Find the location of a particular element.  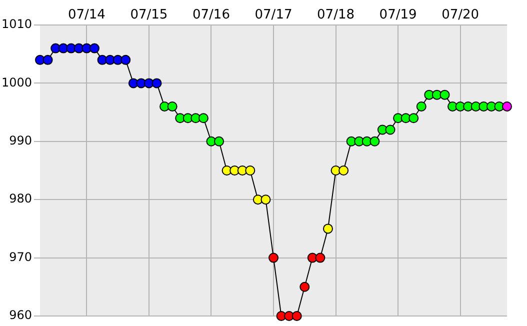

x-tick-label: 07/14 is located at coordinates (87, 15).